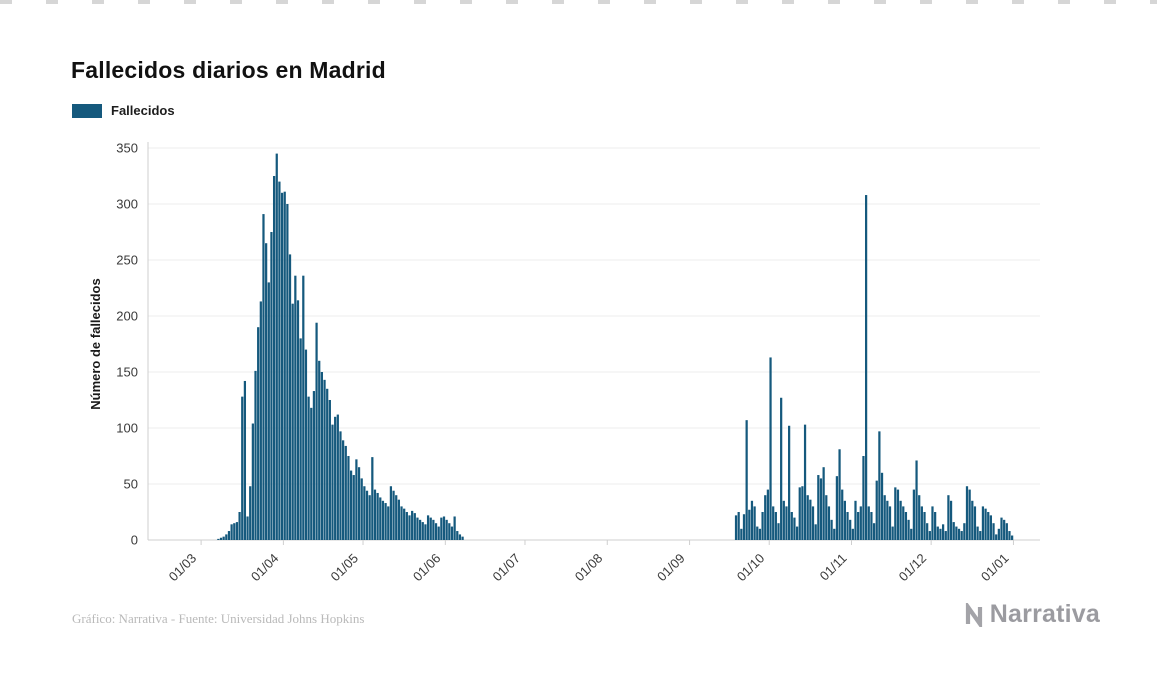  I want to click on x-tick-label: 01/03, so click(183, 568).